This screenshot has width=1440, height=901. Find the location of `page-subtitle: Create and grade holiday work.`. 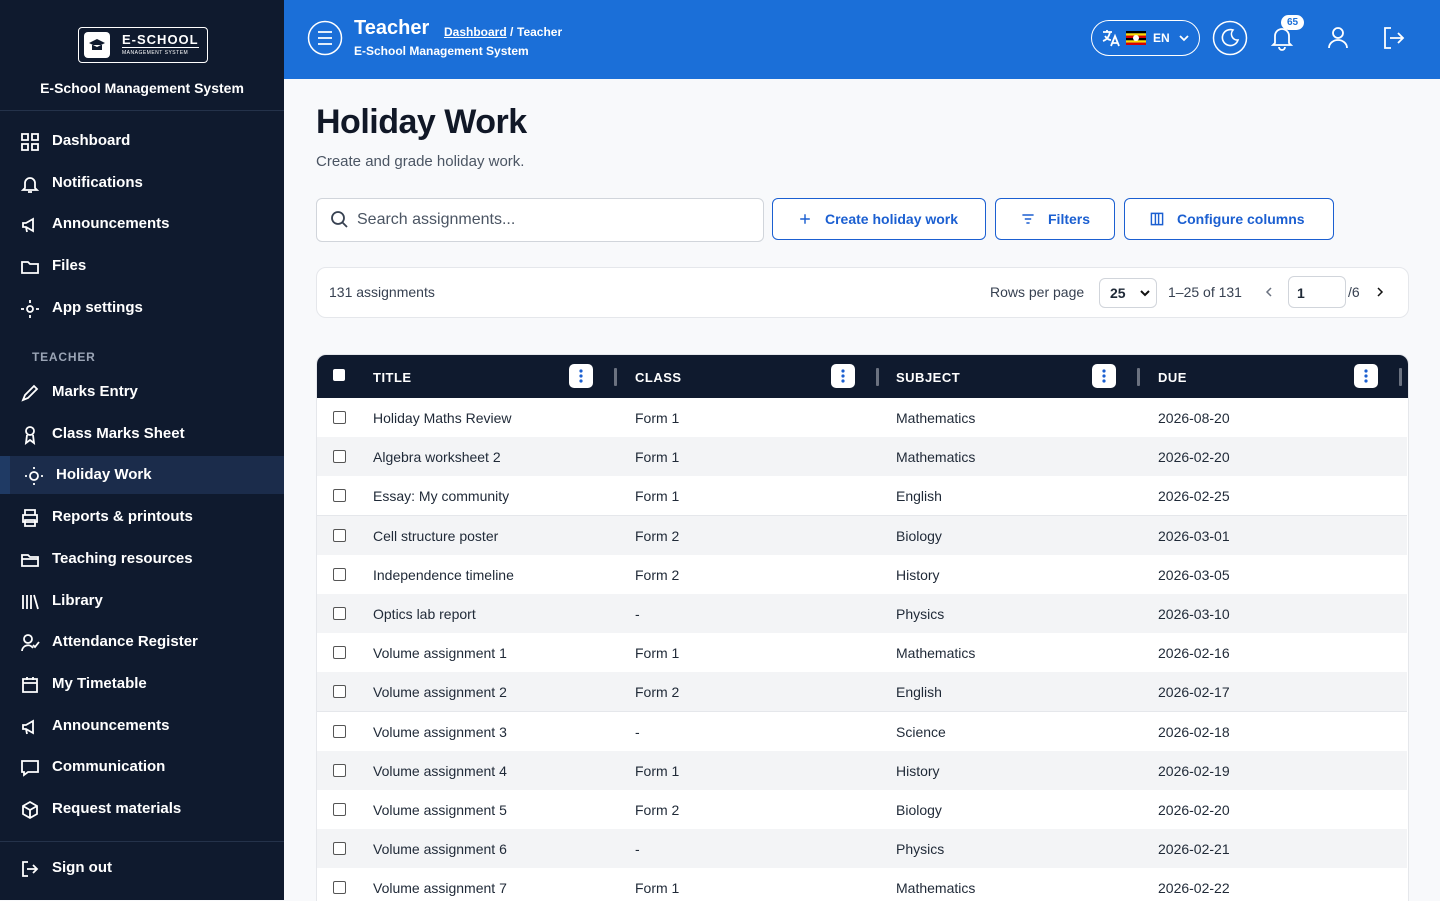

page-subtitle: Create and grade holiday work. is located at coordinates (420, 161).